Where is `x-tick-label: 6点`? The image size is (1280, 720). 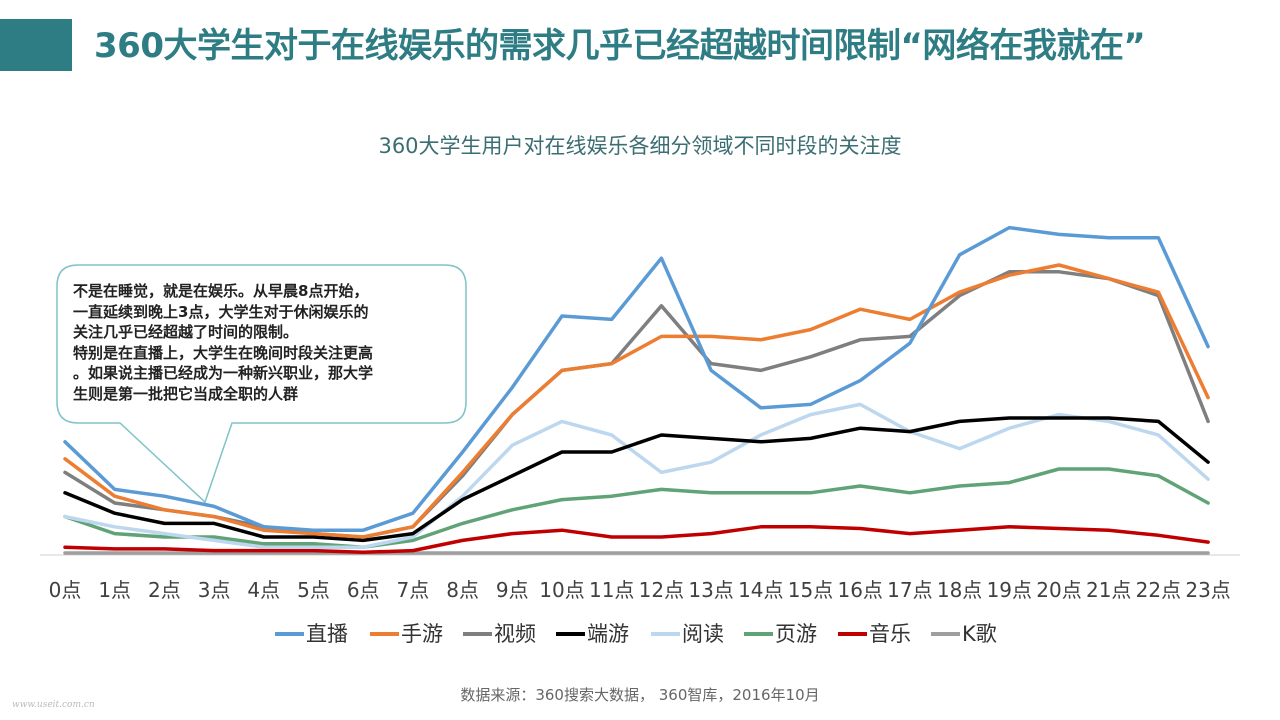 x-tick-label: 6点 is located at coordinates (363, 590).